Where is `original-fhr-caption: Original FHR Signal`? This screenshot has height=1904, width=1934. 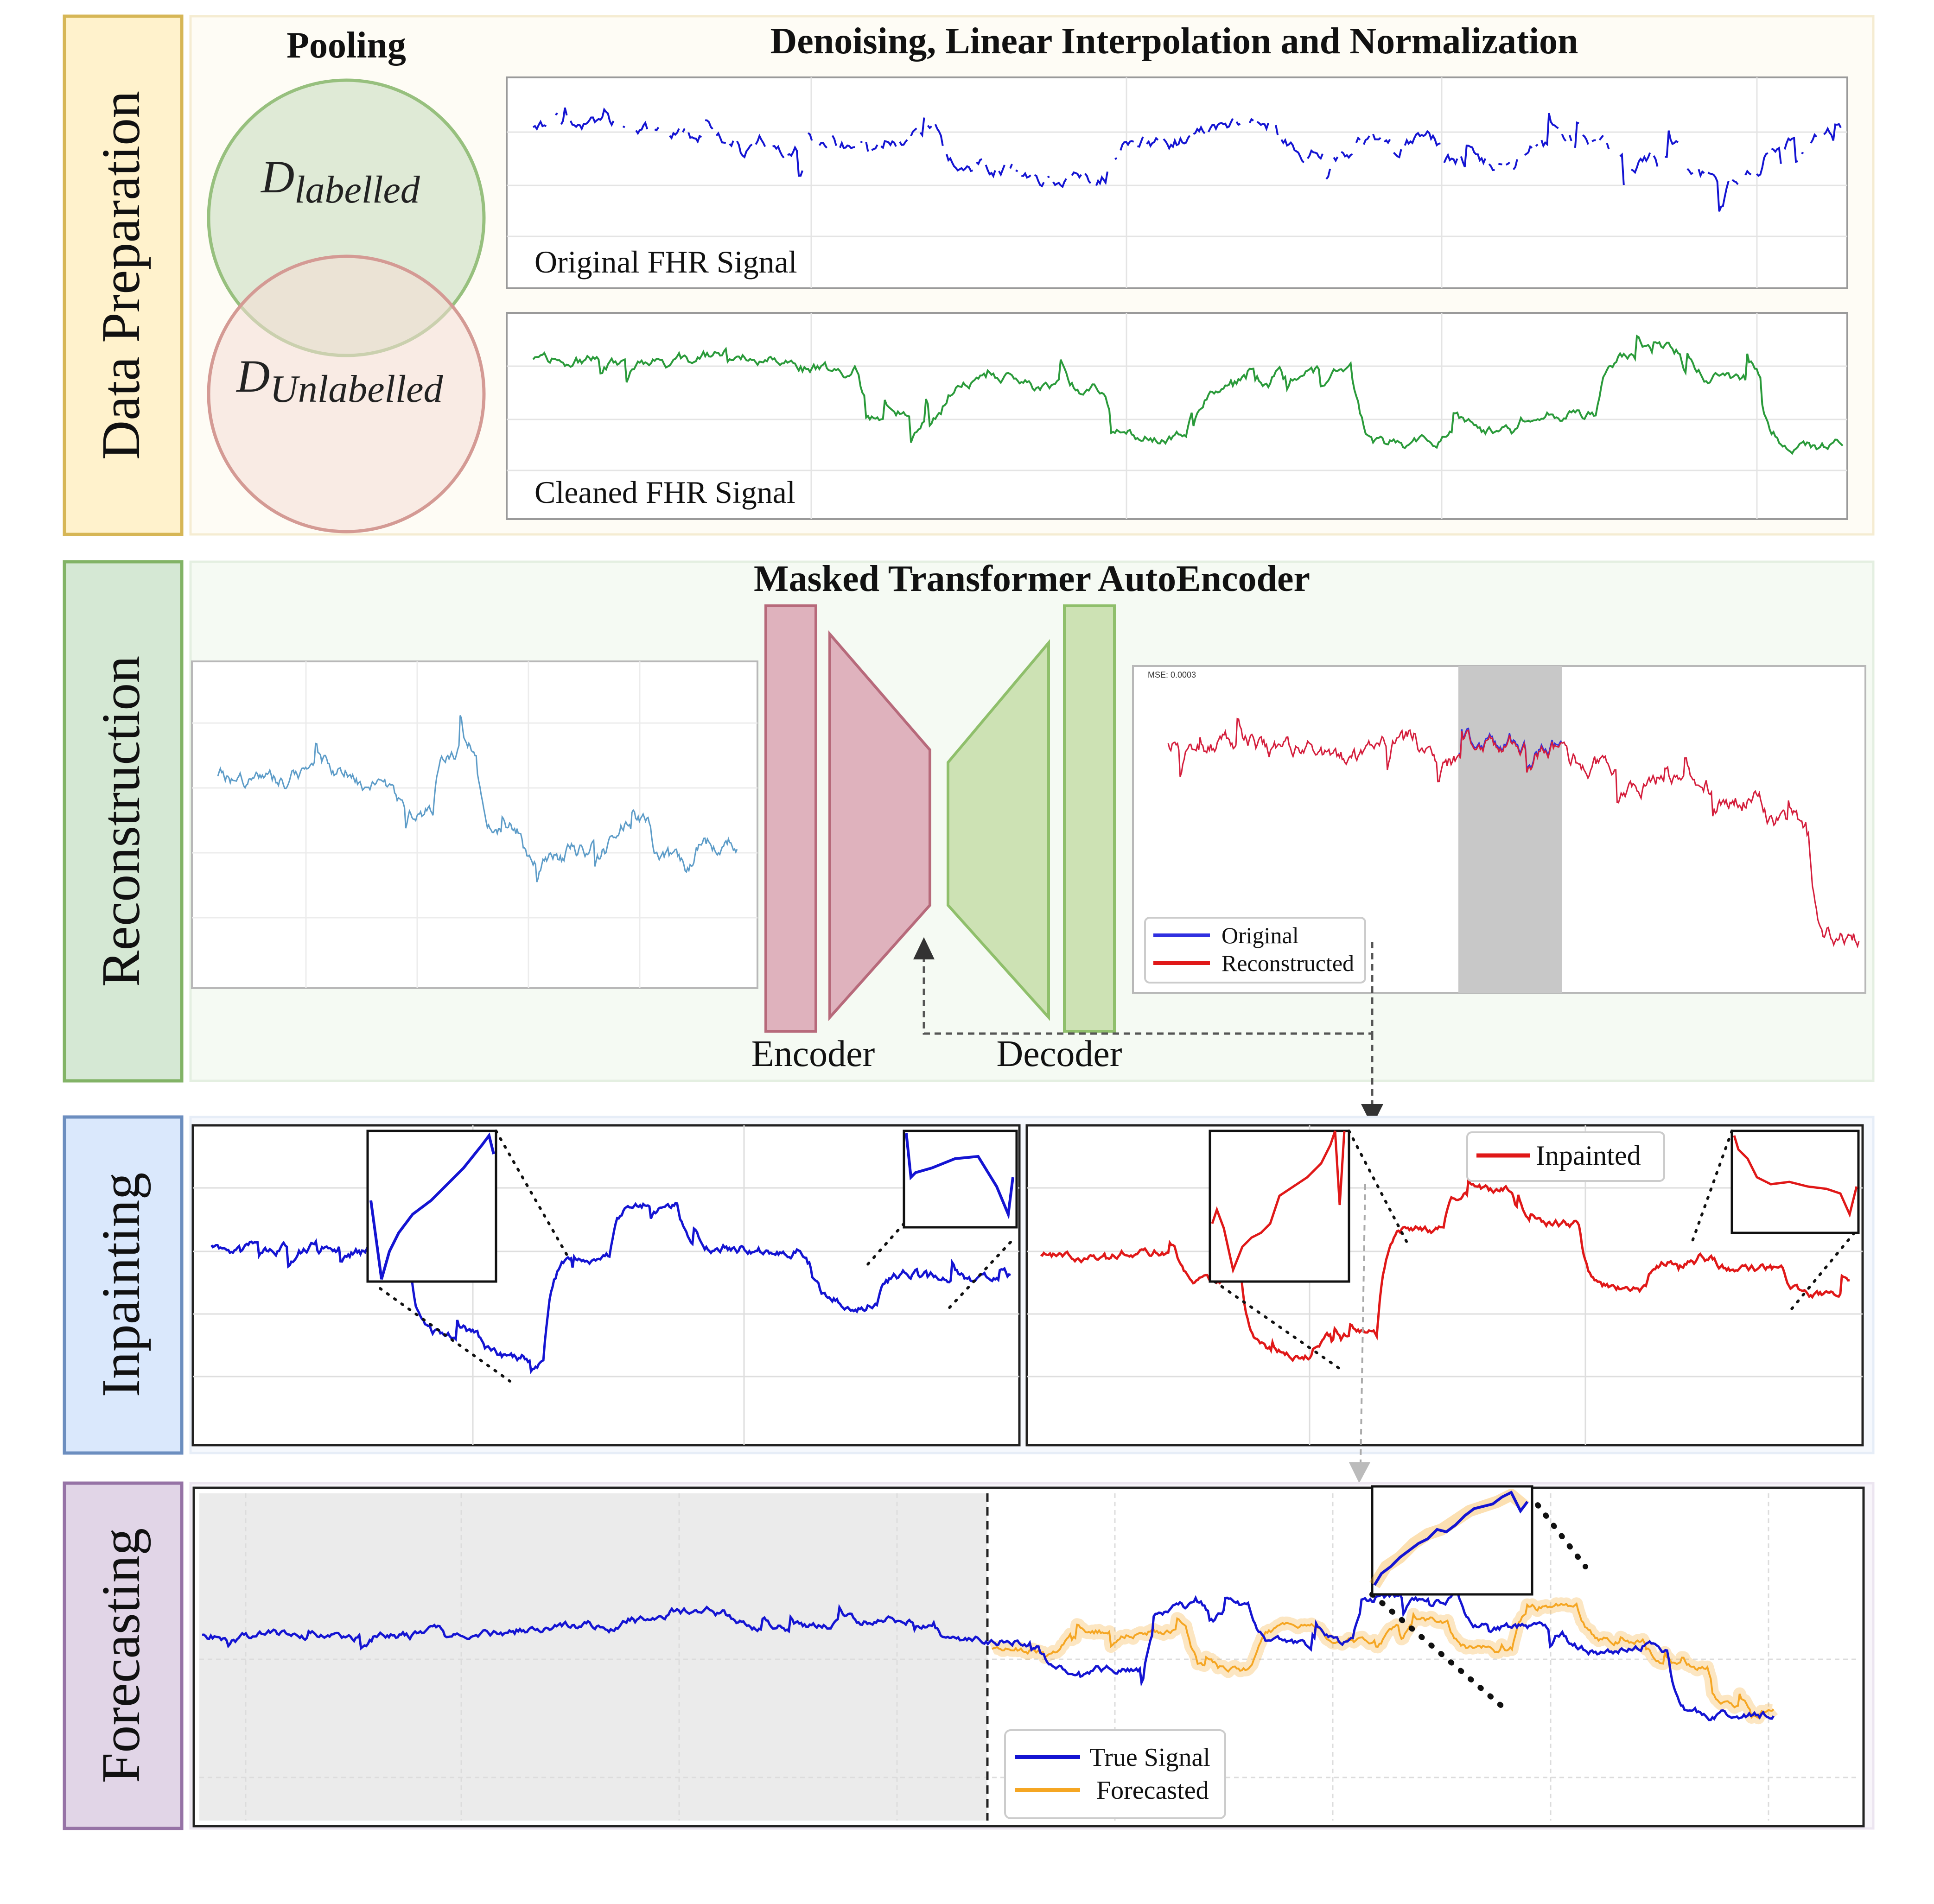
original-fhr-caption: Original FHR Signal is located at coordinates (666, 261).